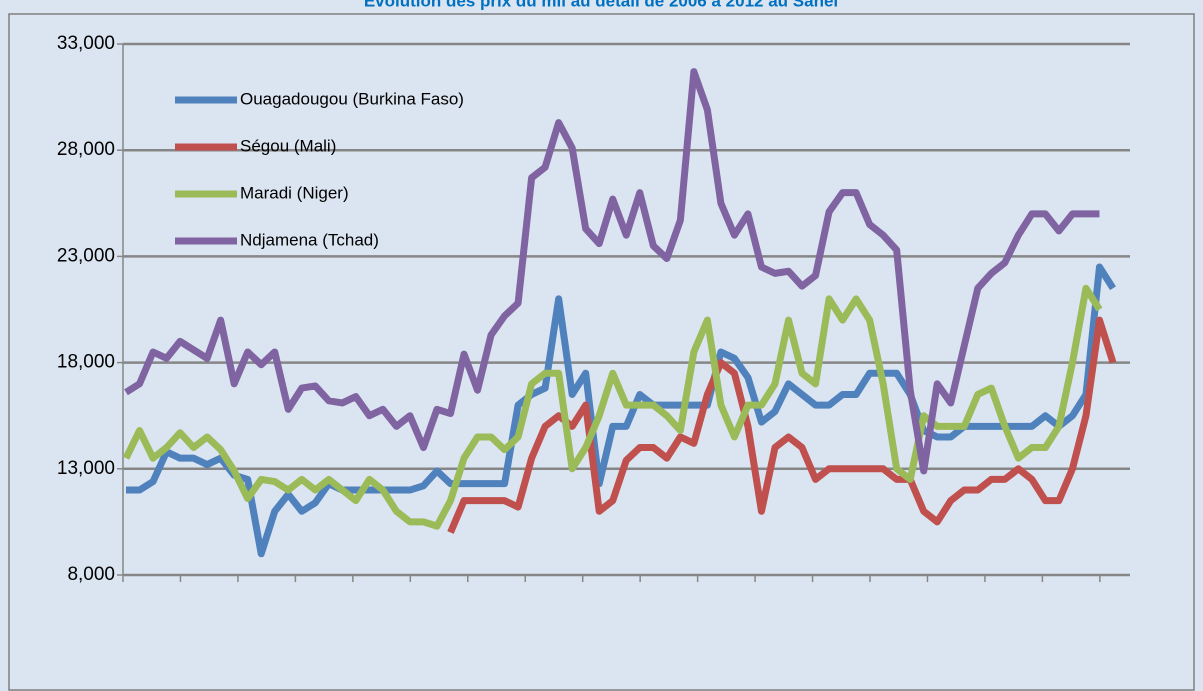  What do you see at coordinates (86, 43) in the screenshot?
I see `y-tick-label: 33,000` at bounding box center [86, 43].